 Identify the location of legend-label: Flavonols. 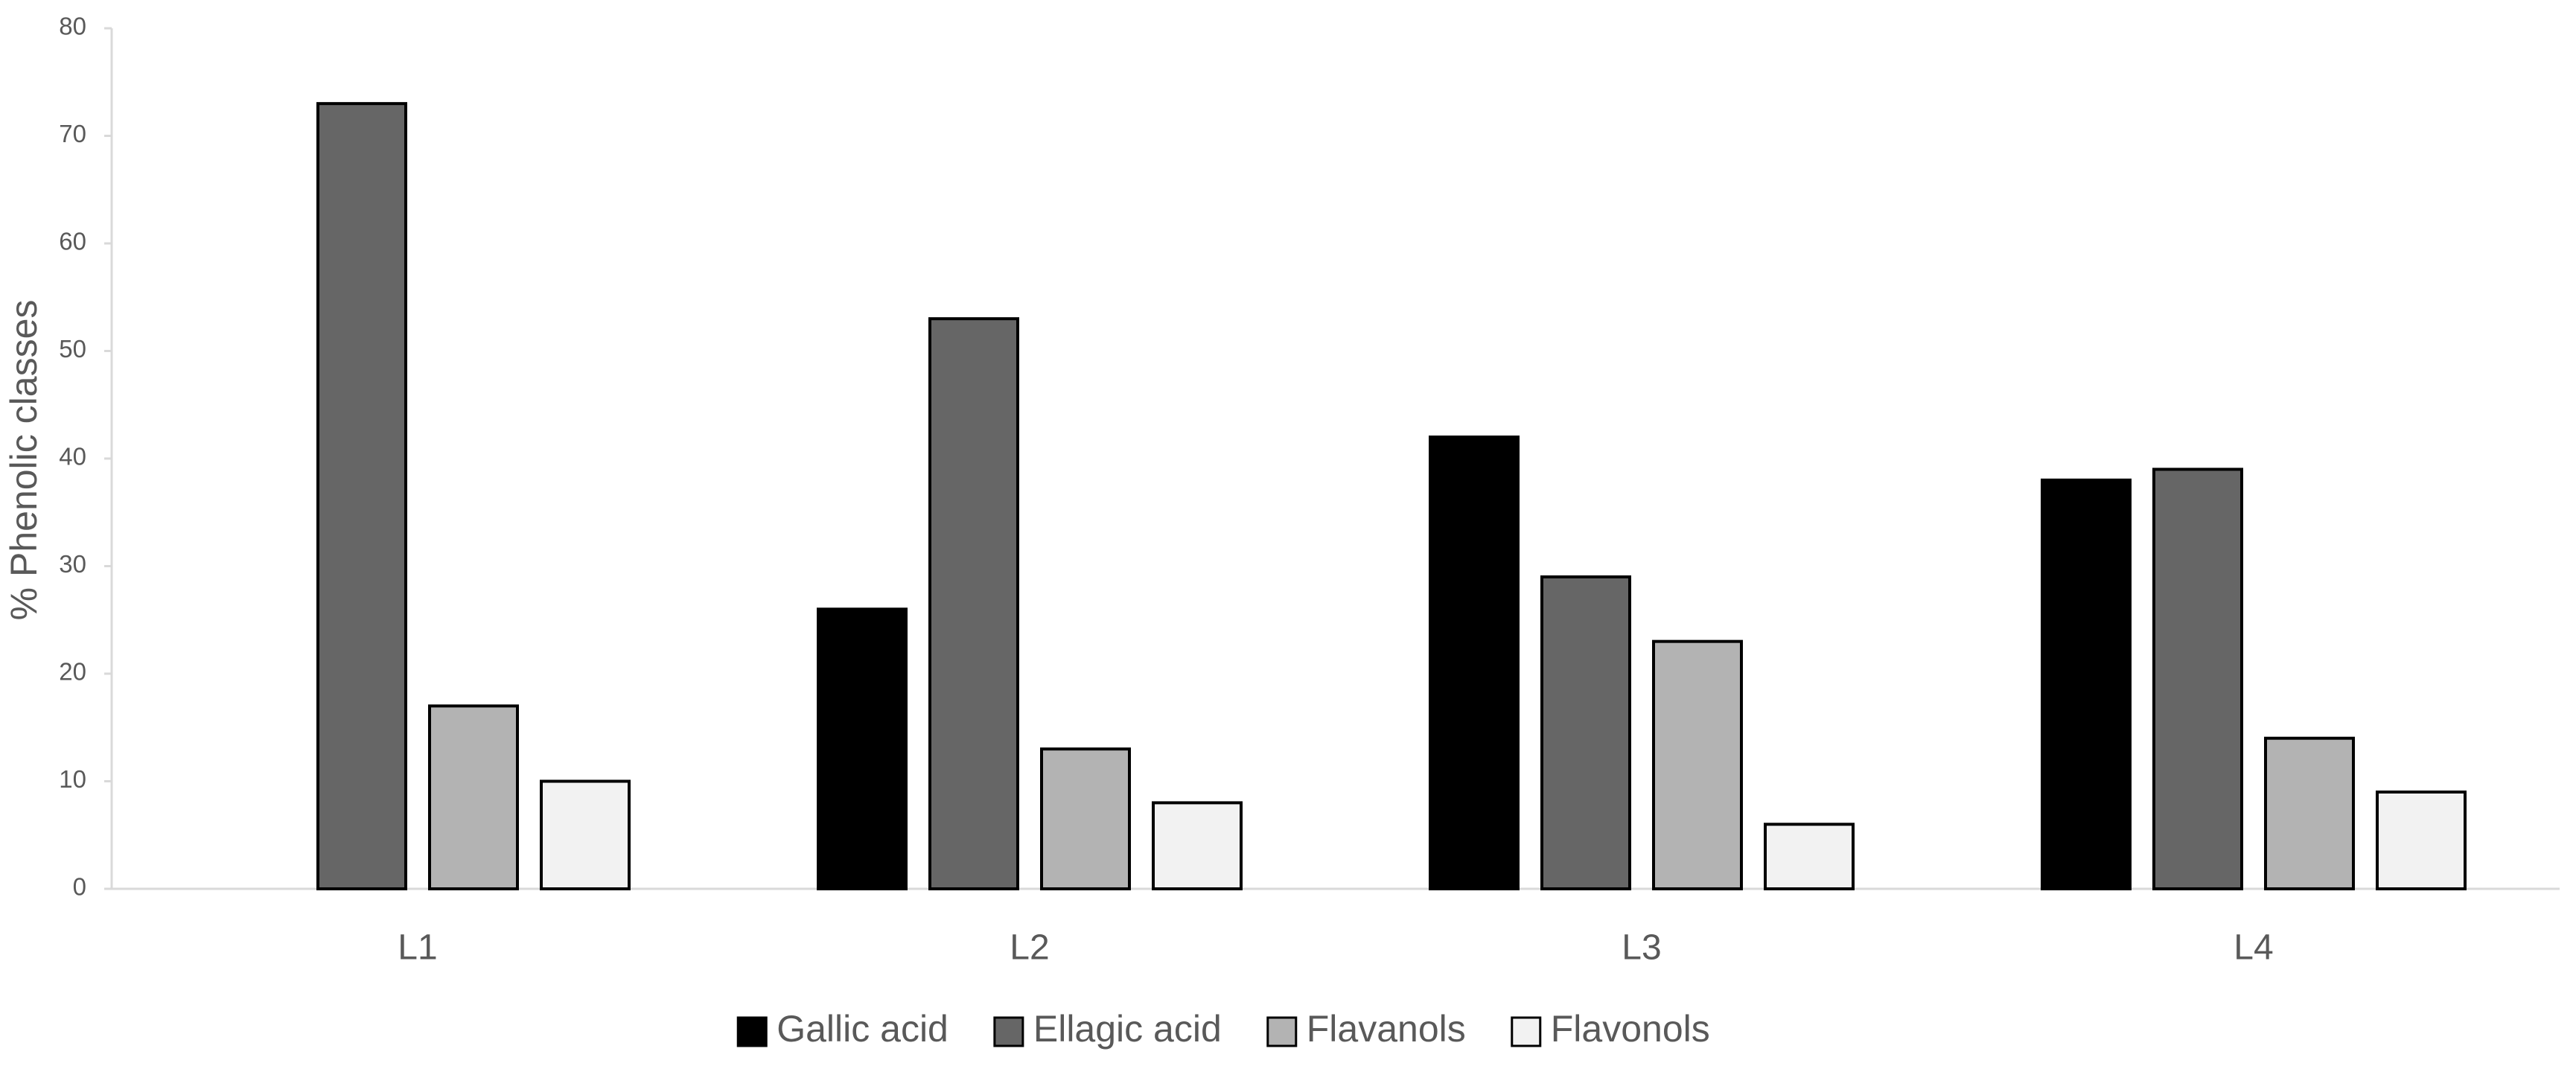
(1630, 1029).